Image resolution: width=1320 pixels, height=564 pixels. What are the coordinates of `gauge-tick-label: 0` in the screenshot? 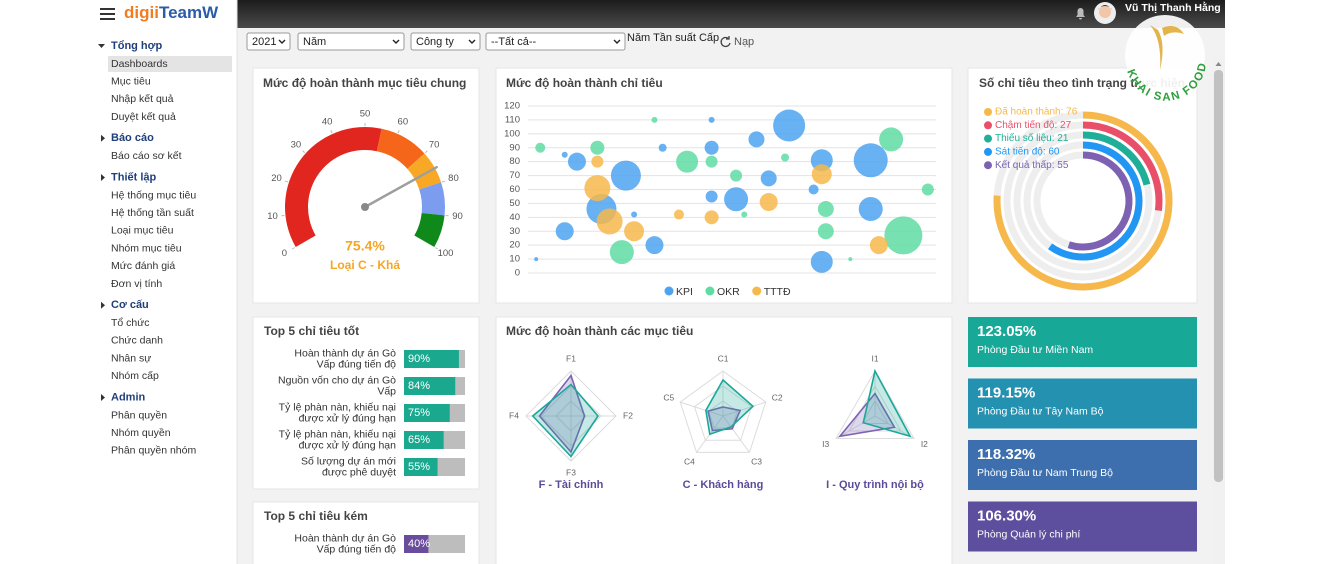 It's located at (284, 253).